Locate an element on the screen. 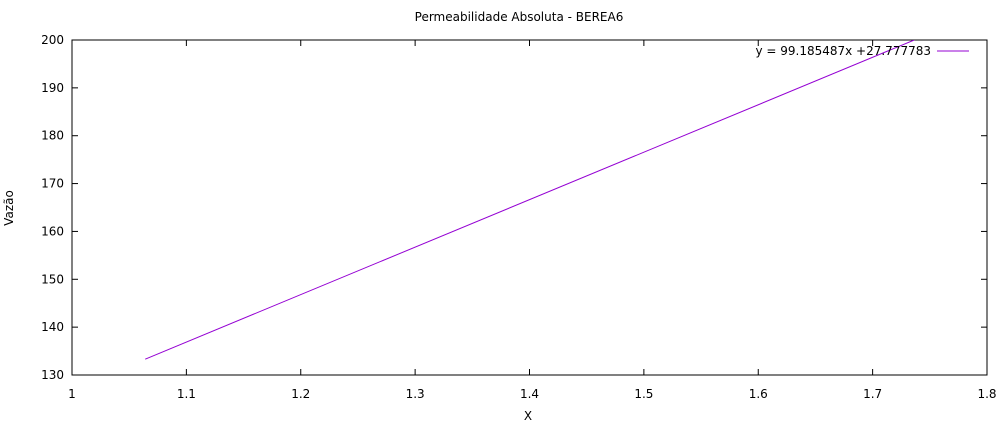 This screenshot has width=1006, height=431. x-tick-label: 1 is located at coordinates (72, 394).